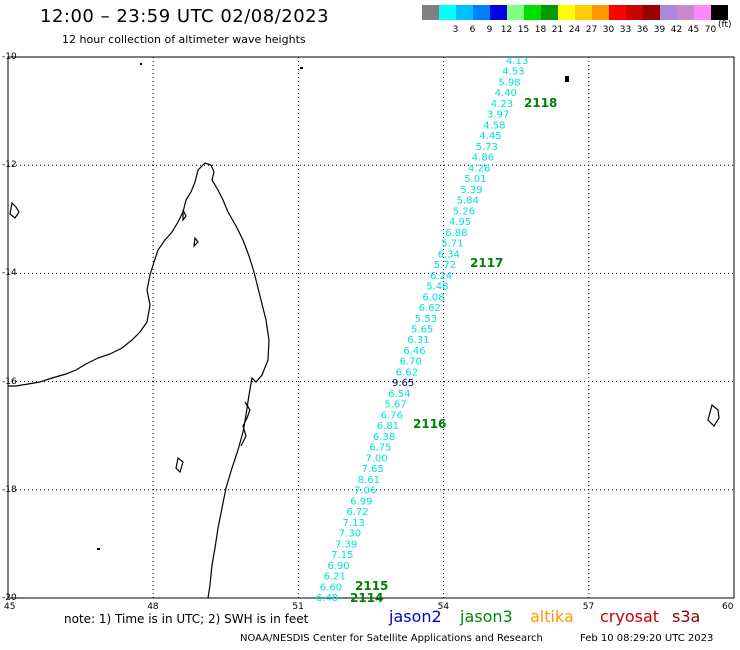 The height and width of the screenshot is (650, 740). I want to click on pass-number: 2116, so click(429, 424).